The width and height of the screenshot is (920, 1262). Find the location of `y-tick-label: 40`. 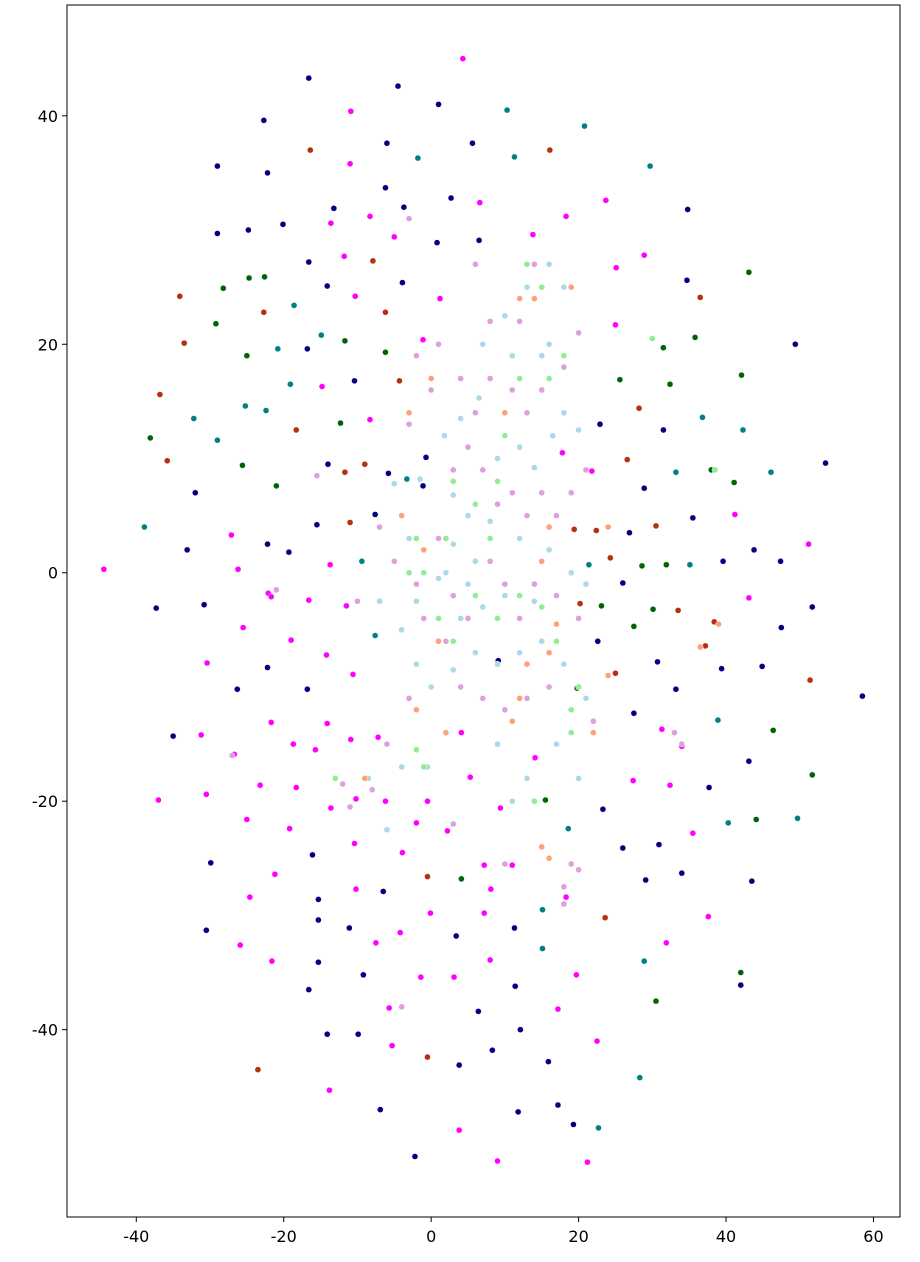

y-tick-label: 40 is located at coordinates (48, 116).